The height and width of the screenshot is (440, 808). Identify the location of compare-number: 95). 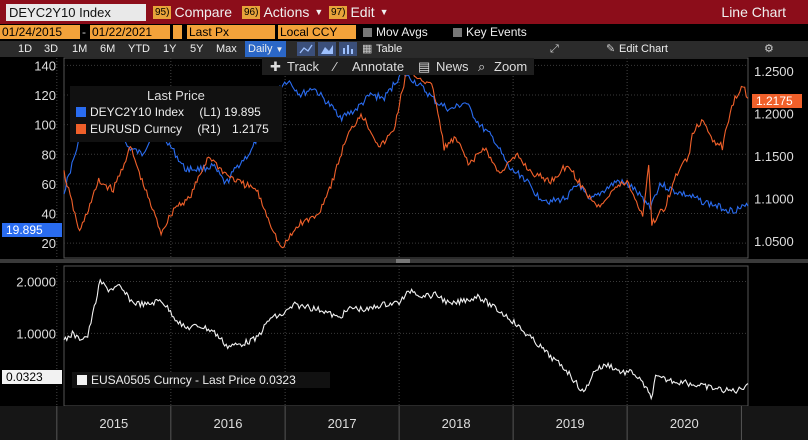
(162, 12).